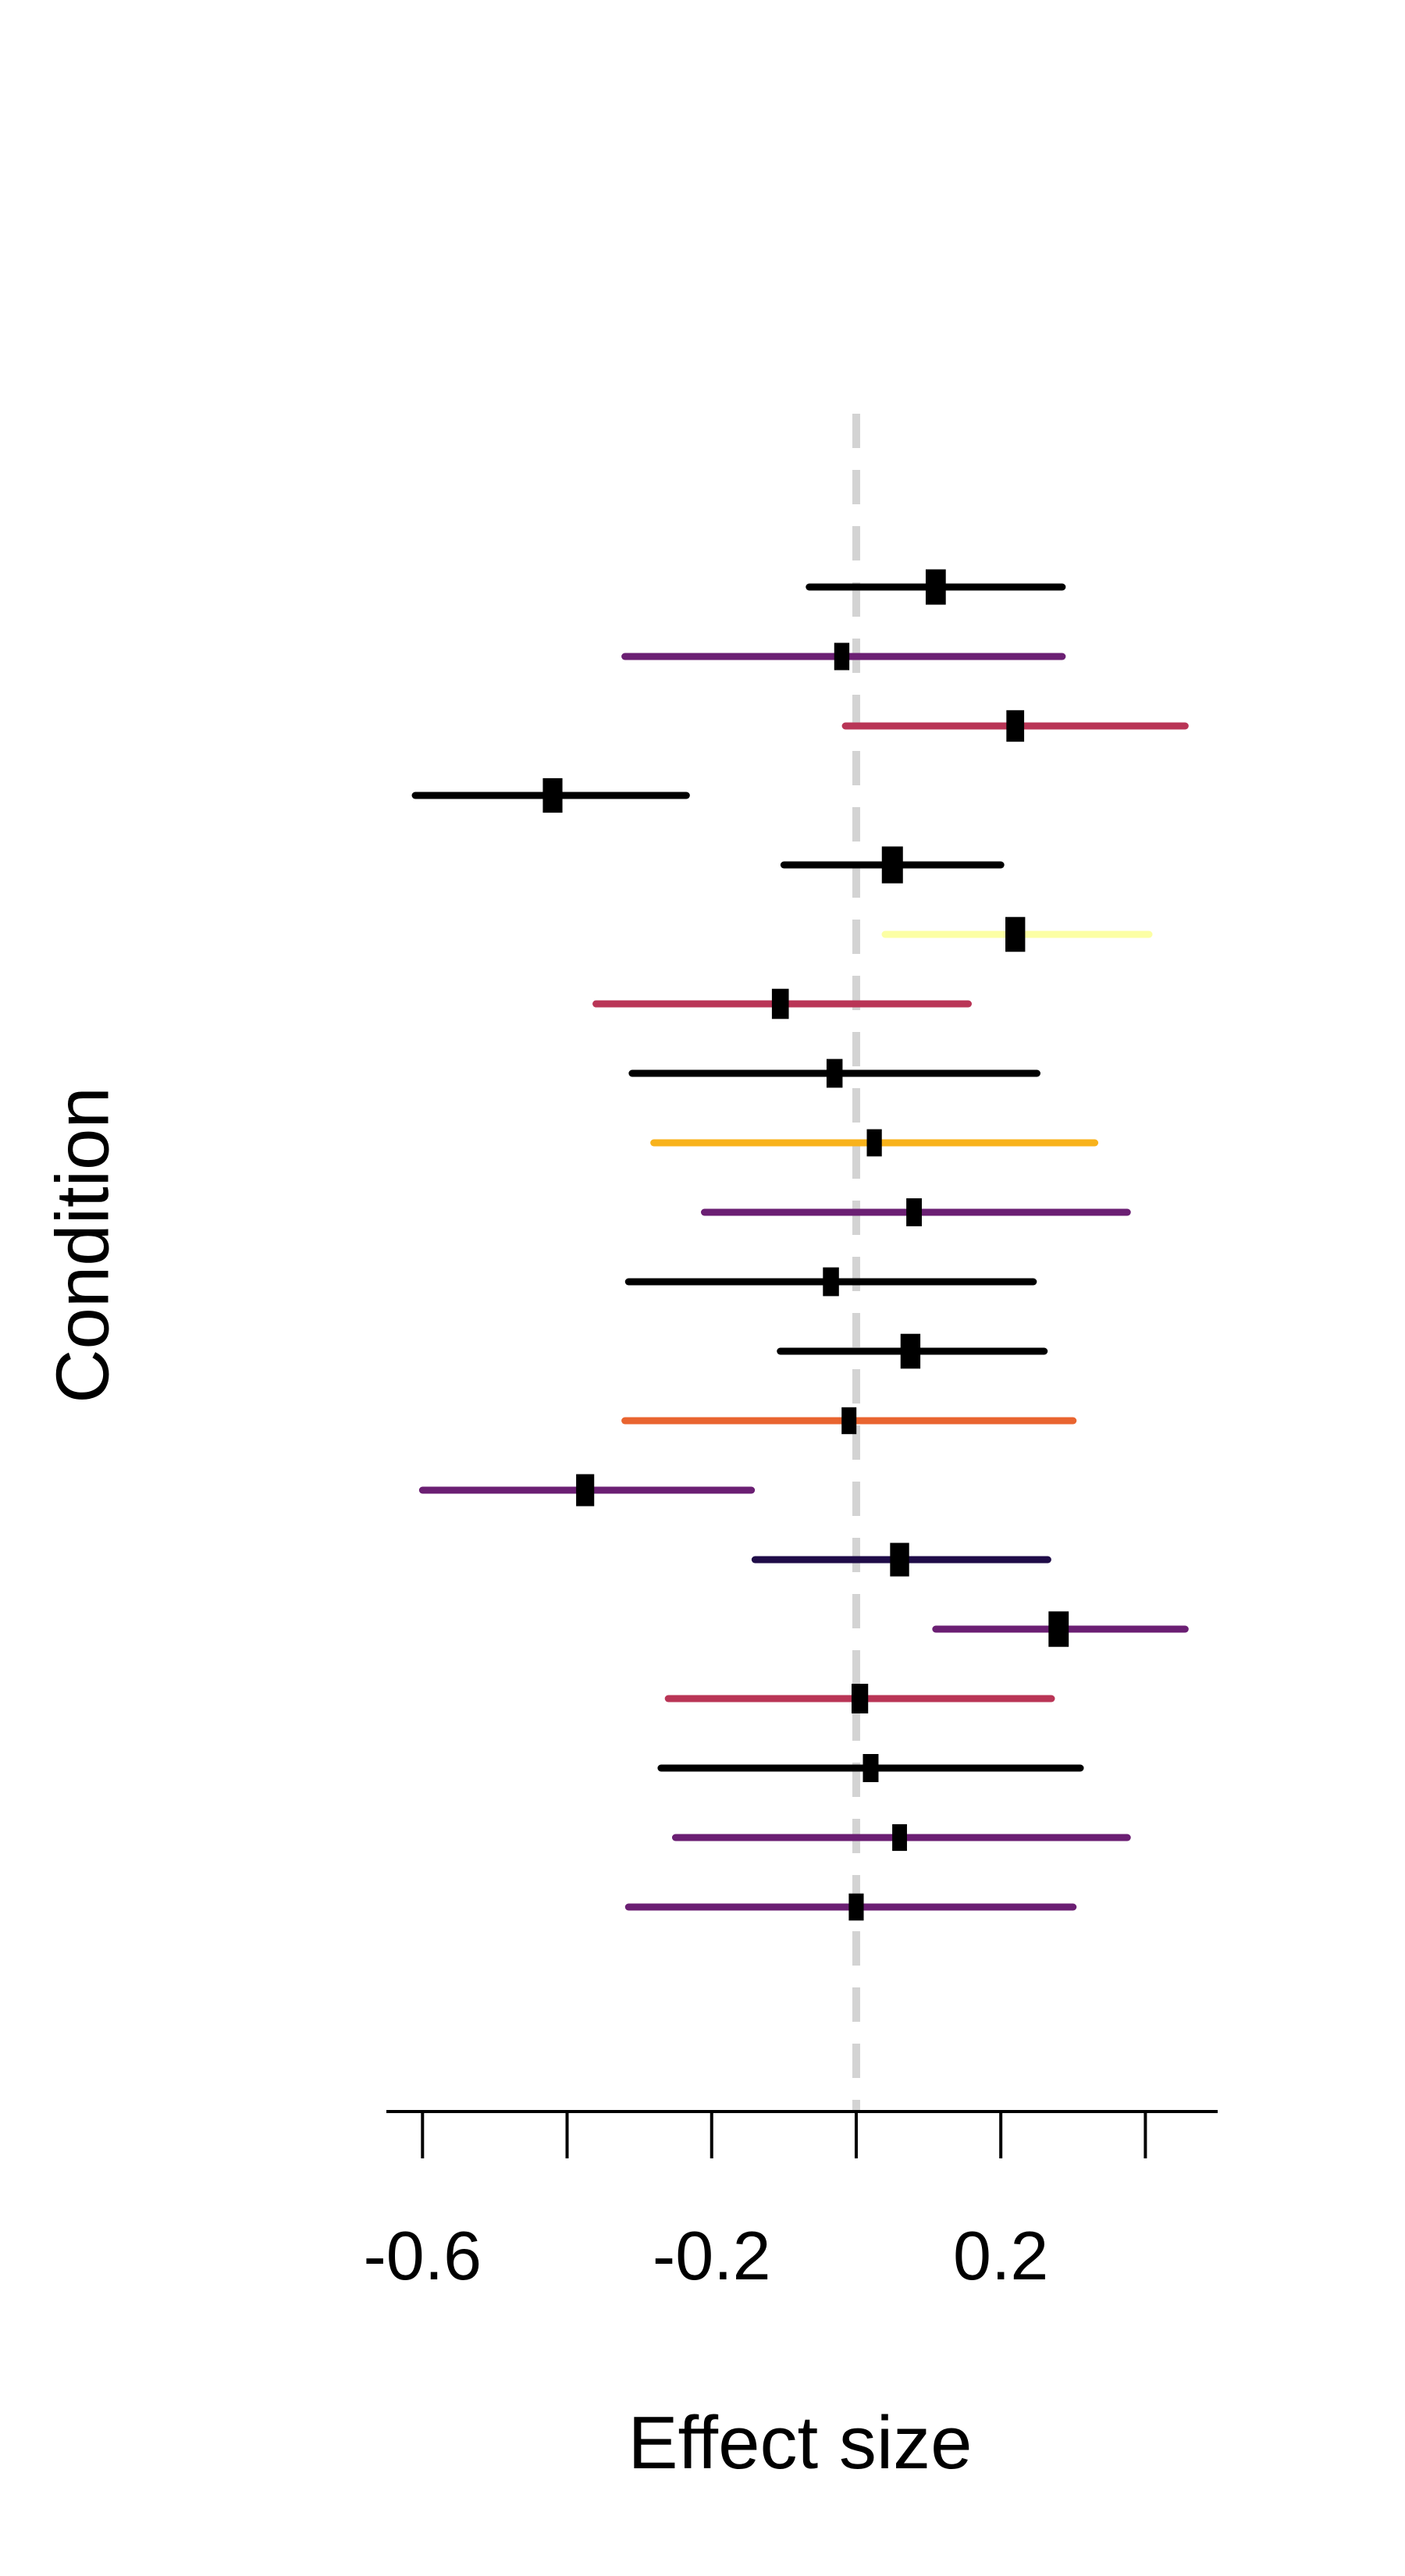 The height and width of the screenshot is (2576, 1405). Describe the element at coordinates (422, 2255) in the screenshot. I see `x-tick-label-1: -0.6` at that location.